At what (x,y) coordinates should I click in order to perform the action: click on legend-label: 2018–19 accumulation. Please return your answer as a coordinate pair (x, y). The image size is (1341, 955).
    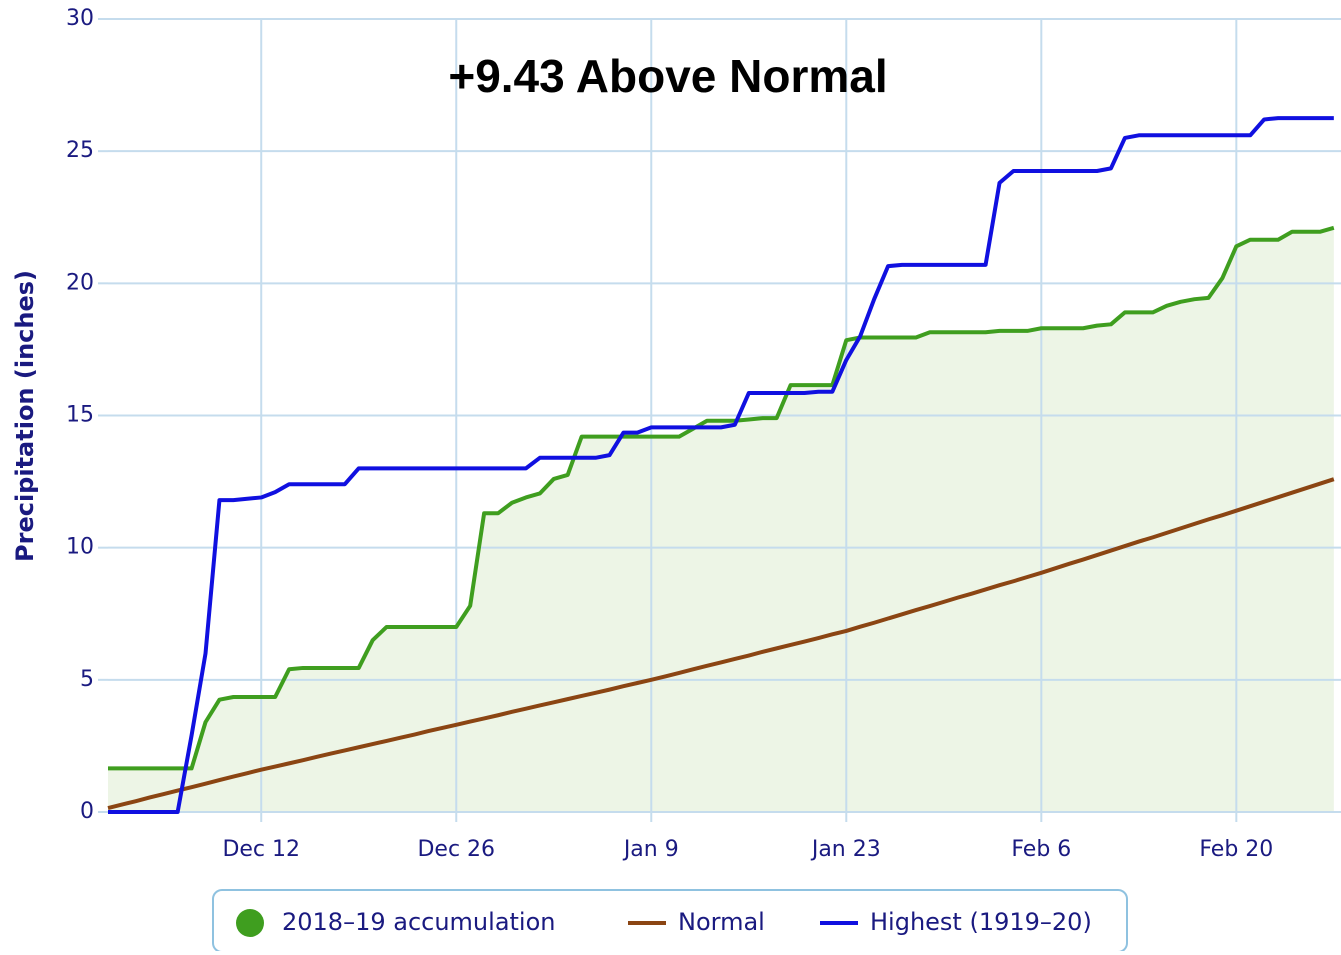
    Looking at the image, I should click on (419, 922).